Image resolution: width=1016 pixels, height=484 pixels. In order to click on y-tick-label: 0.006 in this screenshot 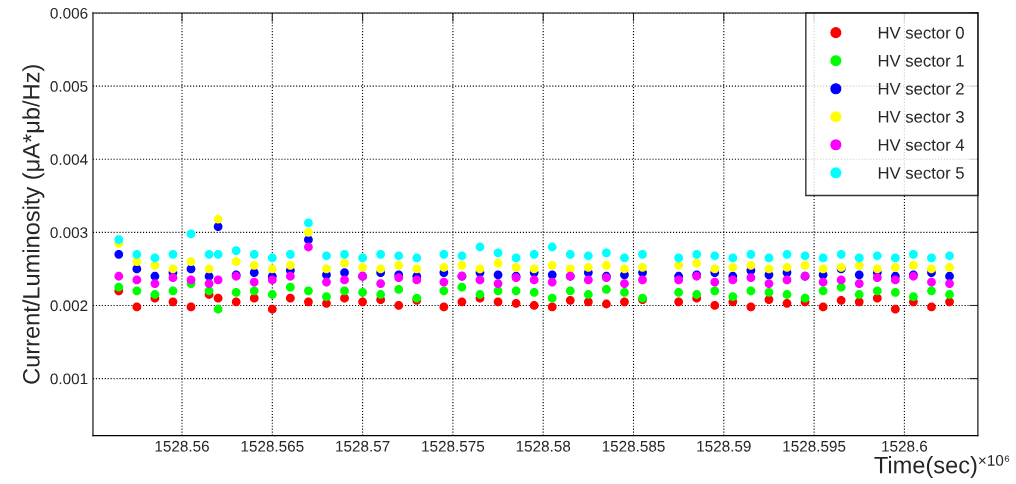, I will do `click(69, 13)`.